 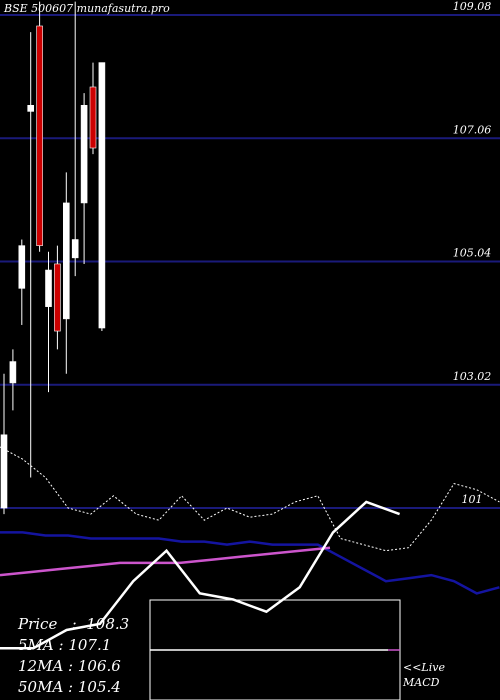 I want to click on legend-ma50-value: 105.4, so click(x=99, y=687).